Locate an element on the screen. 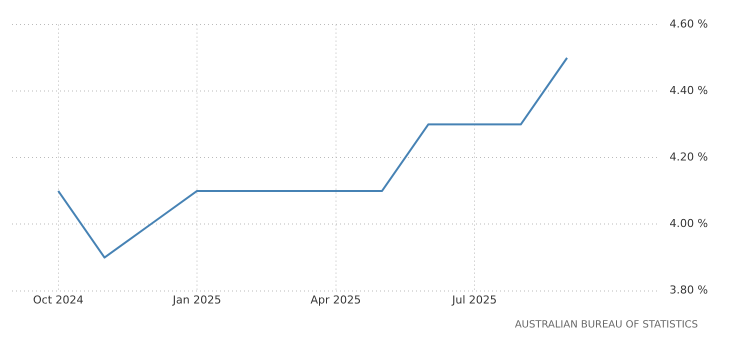 Image resolution: width=730 pixels, height=340 pixels. x-tick-label: Jul 2025 is located at coordinates (474, 299).